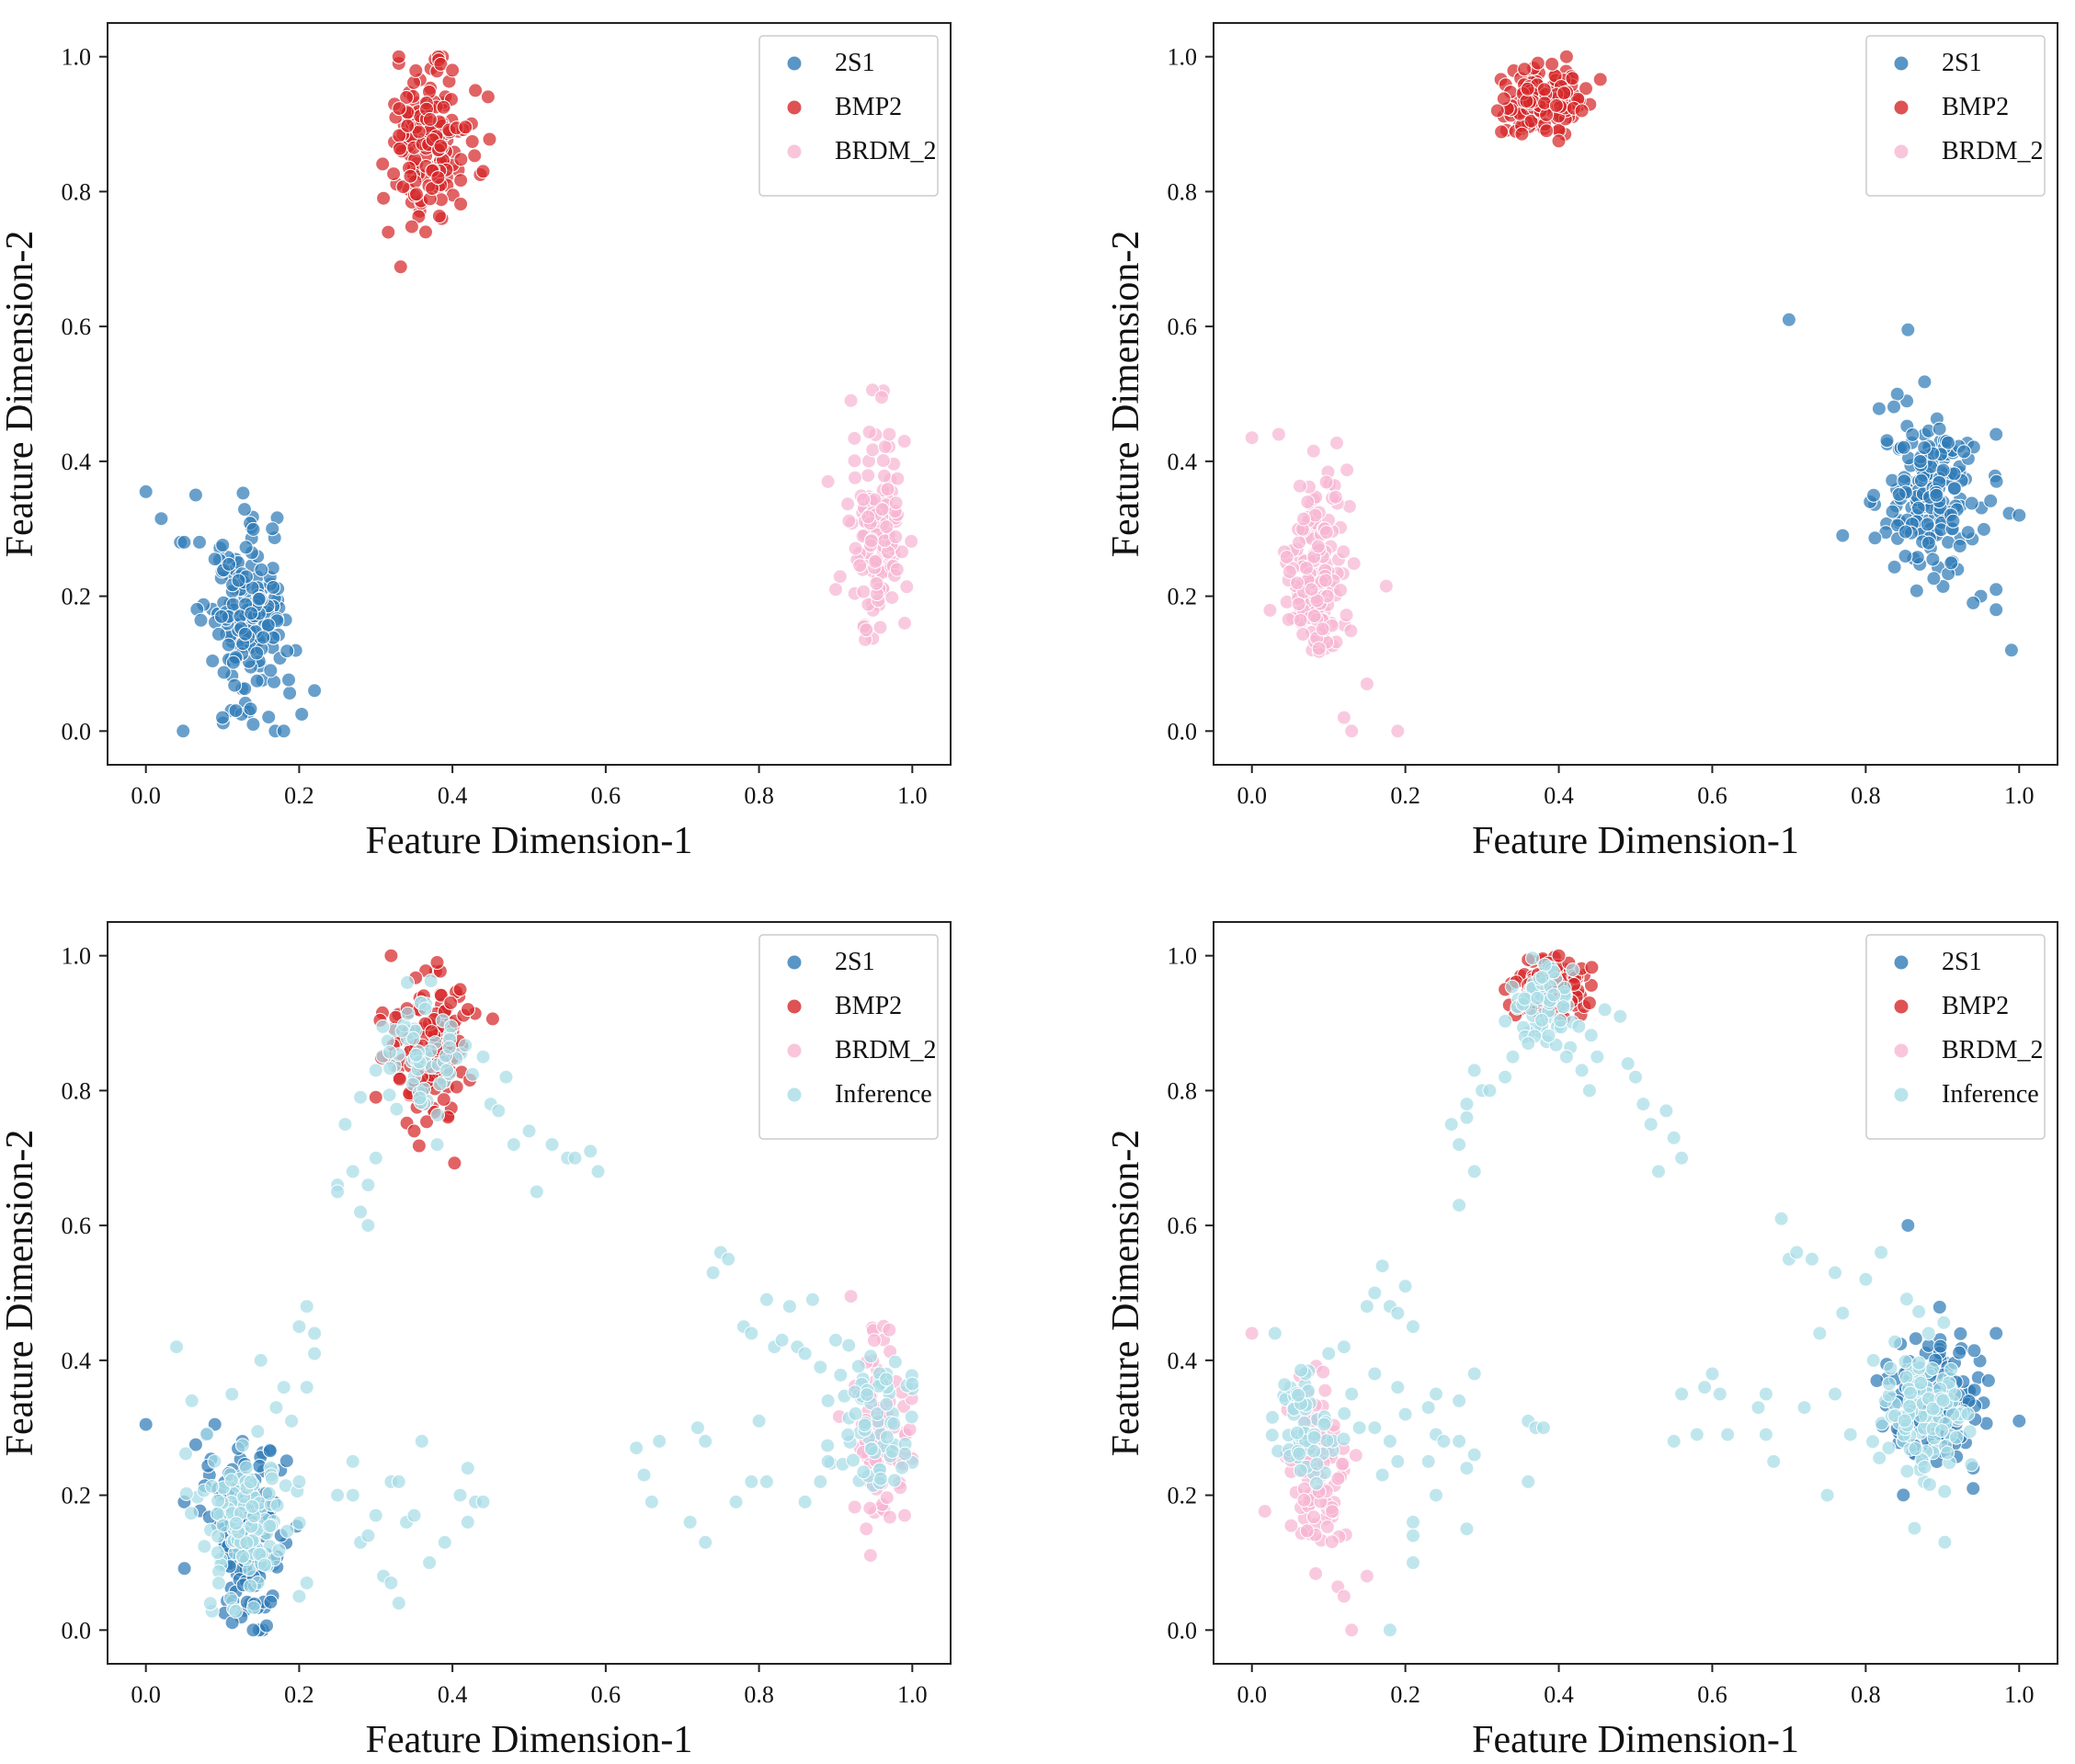 The image size is (2075, 1764). I want to click on legend-label: 2S1, so click(1962, 63).